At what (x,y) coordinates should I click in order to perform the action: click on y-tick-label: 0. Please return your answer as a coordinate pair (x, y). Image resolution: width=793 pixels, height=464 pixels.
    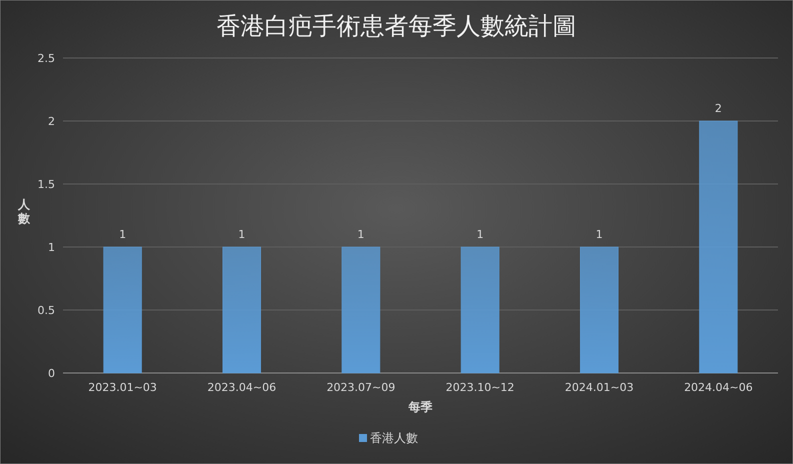
    Looking at the image, I should click on (51, 373).